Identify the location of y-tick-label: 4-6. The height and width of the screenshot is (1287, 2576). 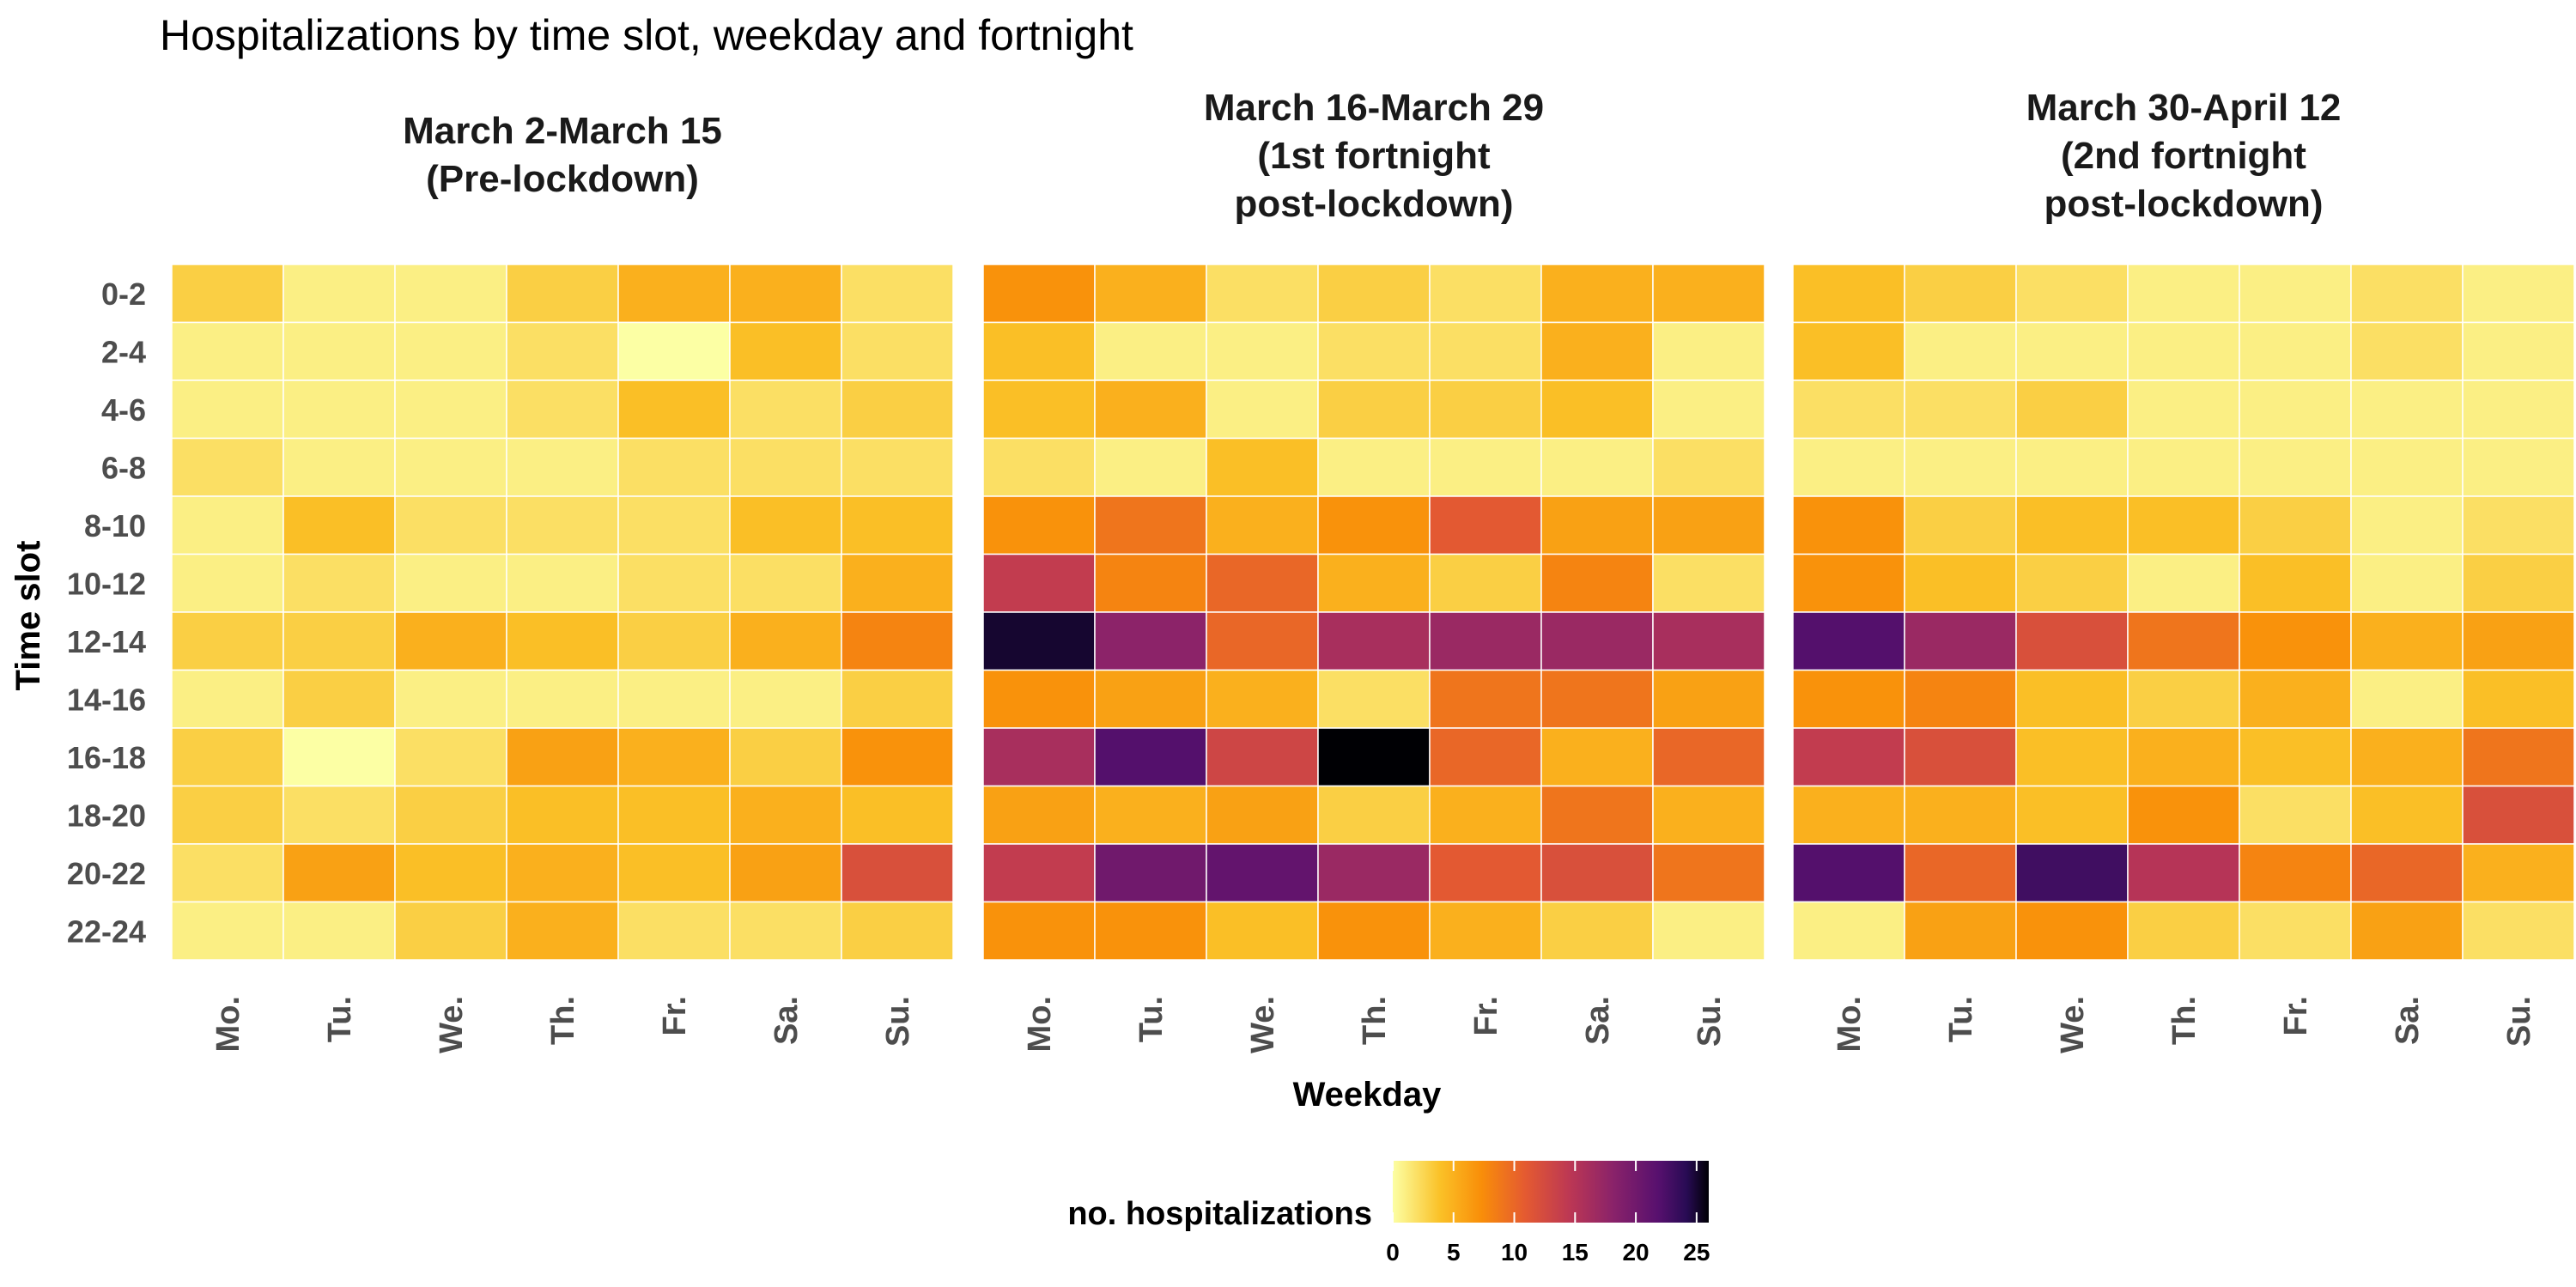
(123, 410).